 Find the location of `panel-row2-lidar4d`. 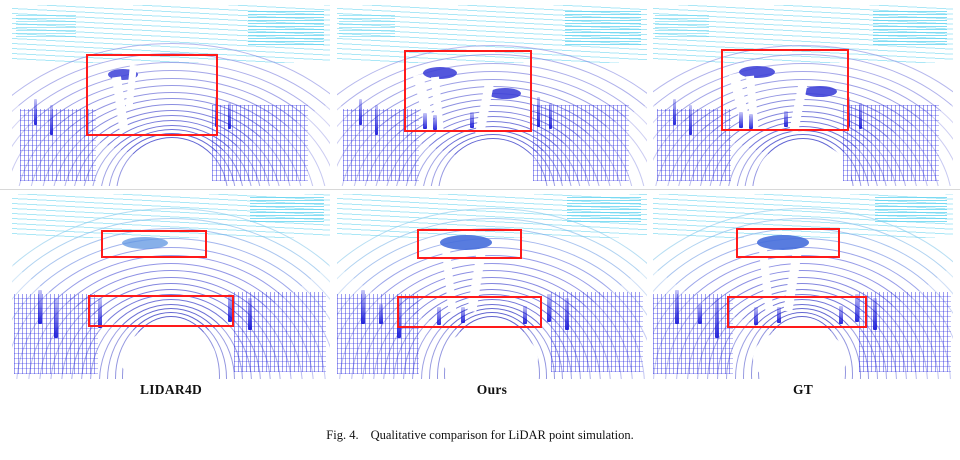

panel-row2-lidar4d is located at coordinates (171, 286).